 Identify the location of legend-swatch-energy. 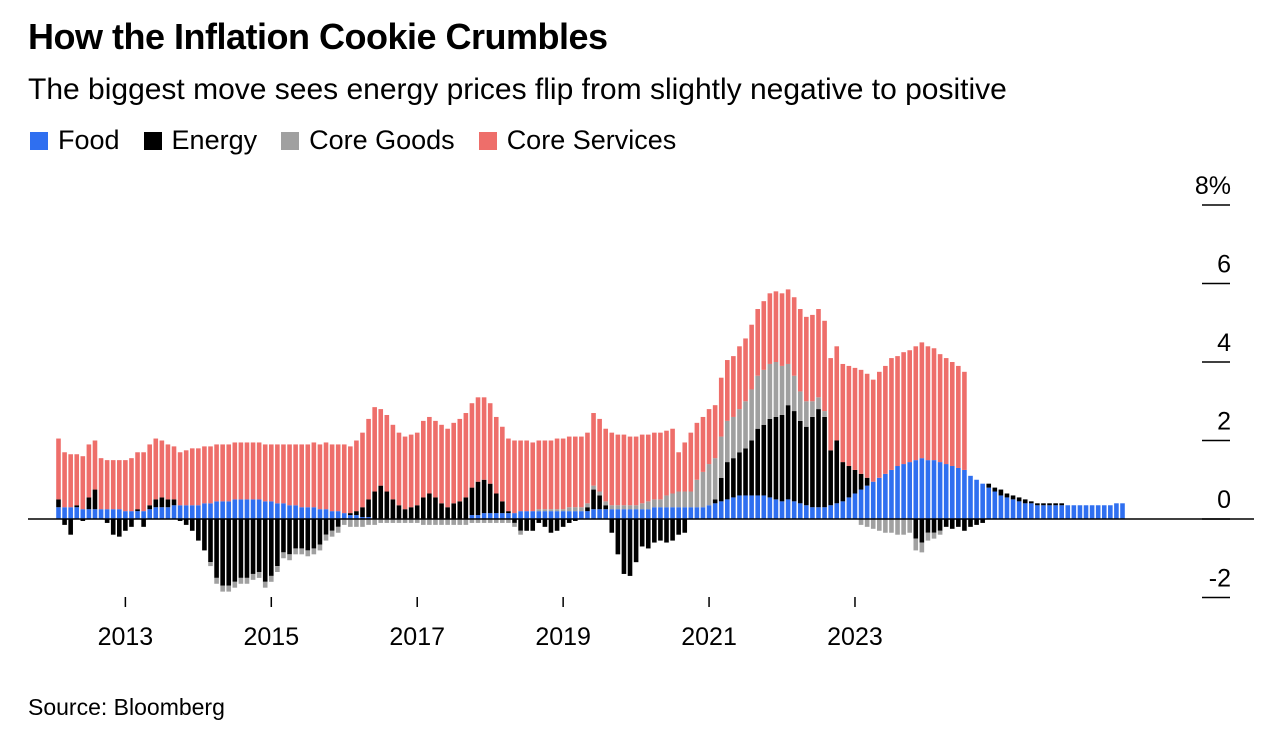
(152, 140).